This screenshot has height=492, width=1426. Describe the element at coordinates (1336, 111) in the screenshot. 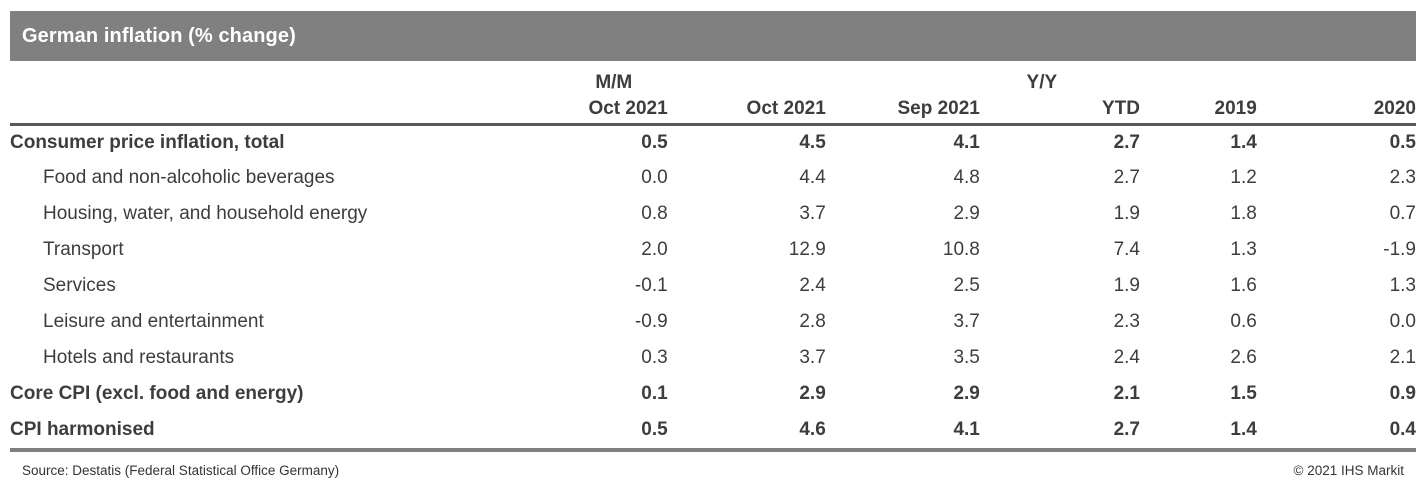

I see `column-header: 2020` at that location.